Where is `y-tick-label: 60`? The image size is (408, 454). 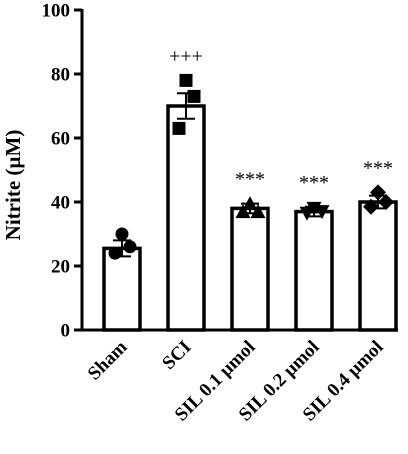
y-tick-label: 60 is located at coordinates (60, 139).